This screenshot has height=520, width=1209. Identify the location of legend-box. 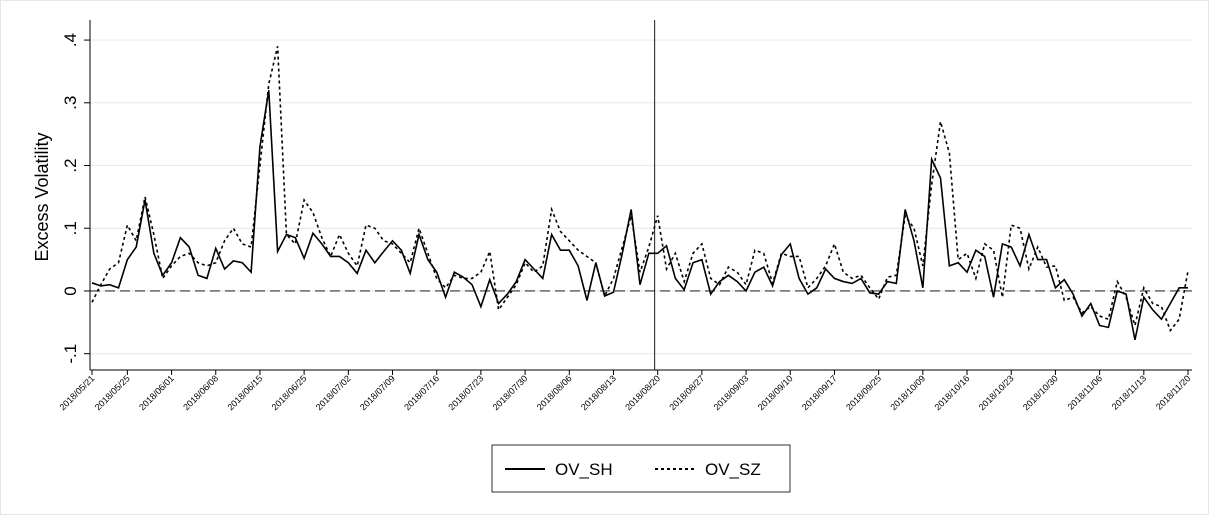
(641, 468).